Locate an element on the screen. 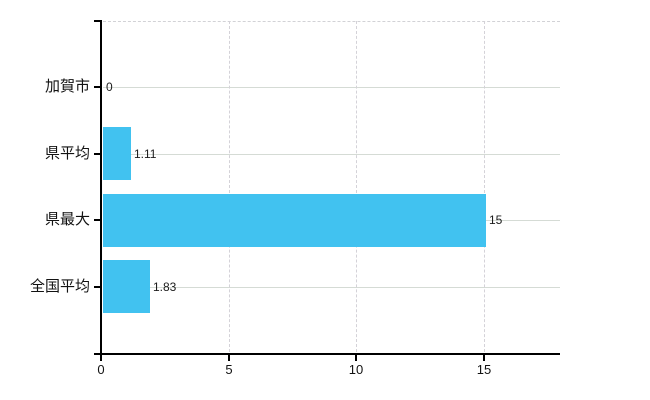  category-label: 県最大 is located at coordinates (67, 219).